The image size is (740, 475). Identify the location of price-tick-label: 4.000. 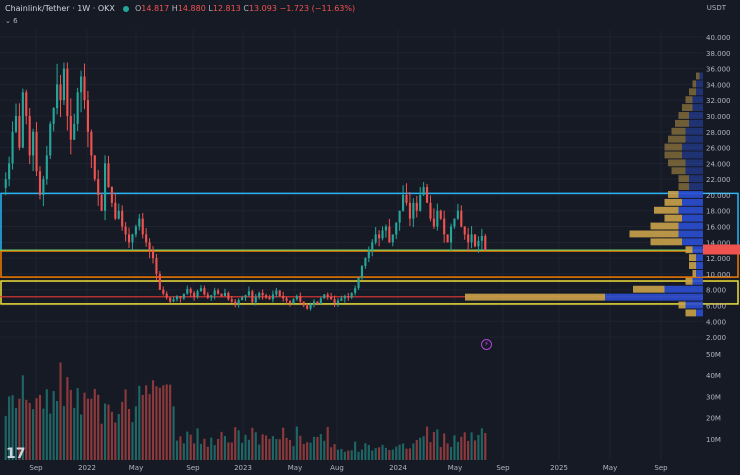
(716, 322).